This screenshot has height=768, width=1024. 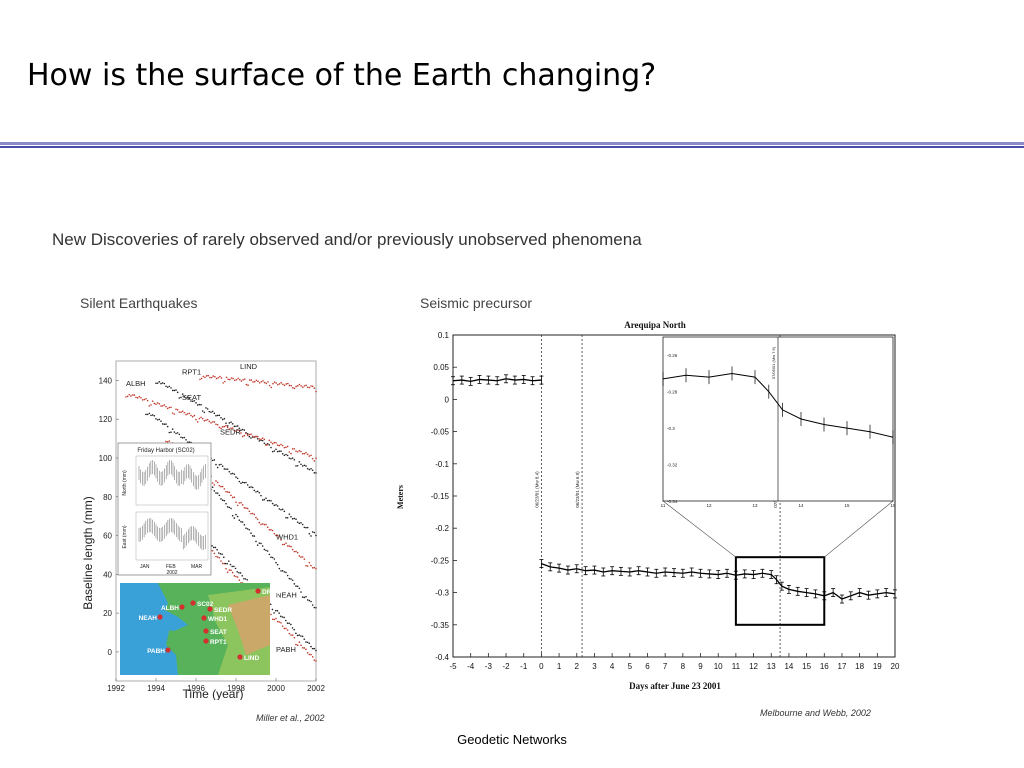 What do you see at coordinates (136, 383) in the screenshot?
I see `left-series-label: ALBH` at bounding box center [136, 383].